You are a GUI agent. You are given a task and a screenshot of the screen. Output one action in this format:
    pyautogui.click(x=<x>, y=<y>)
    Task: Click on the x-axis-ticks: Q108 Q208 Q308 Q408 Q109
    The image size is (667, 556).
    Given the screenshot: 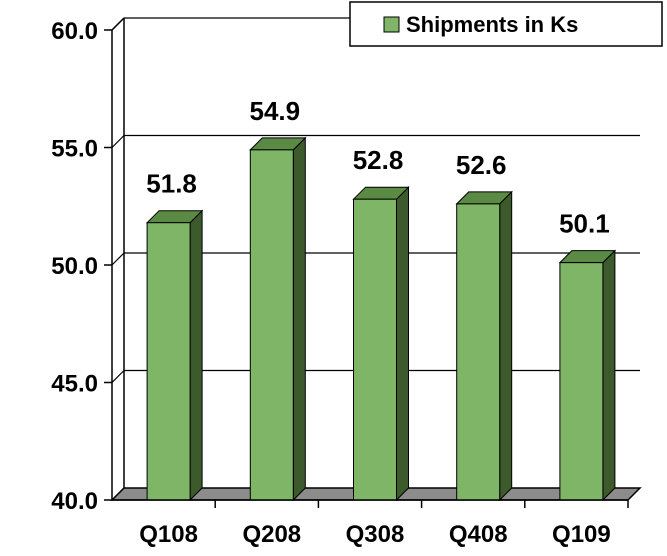 What is the action you would take?
    pyautogui.click(x=370, y=523)
    